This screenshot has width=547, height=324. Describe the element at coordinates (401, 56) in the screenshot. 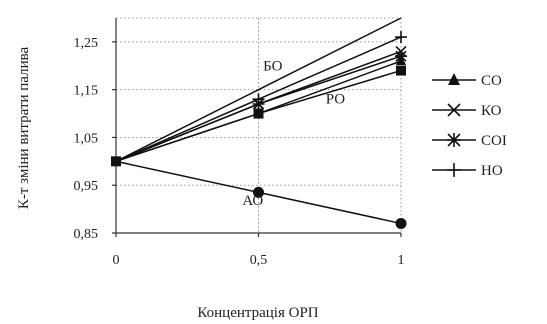

I see `data-point-СОІ` at that location.